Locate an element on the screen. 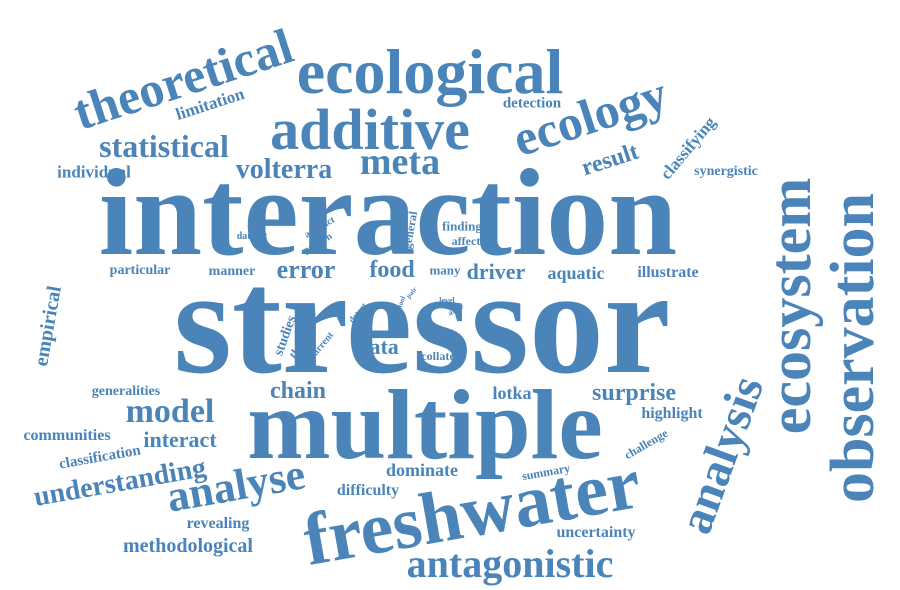  word-detection: detection is located at coordinates (532, 103).